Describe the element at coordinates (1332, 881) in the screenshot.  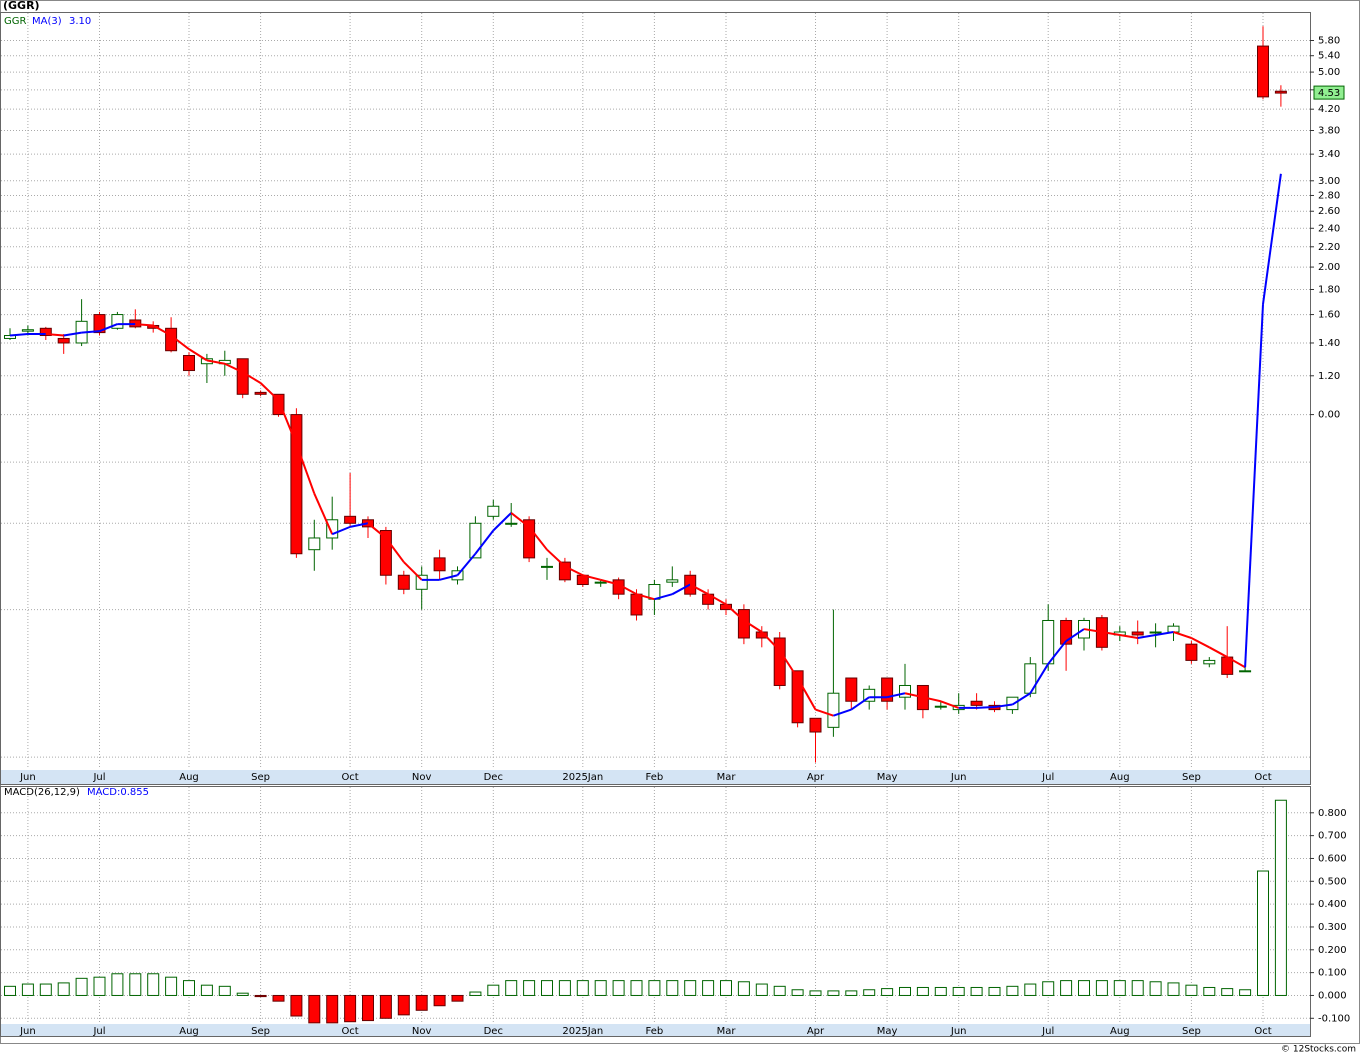
I see `y-tick-label: 0.500` at that location.